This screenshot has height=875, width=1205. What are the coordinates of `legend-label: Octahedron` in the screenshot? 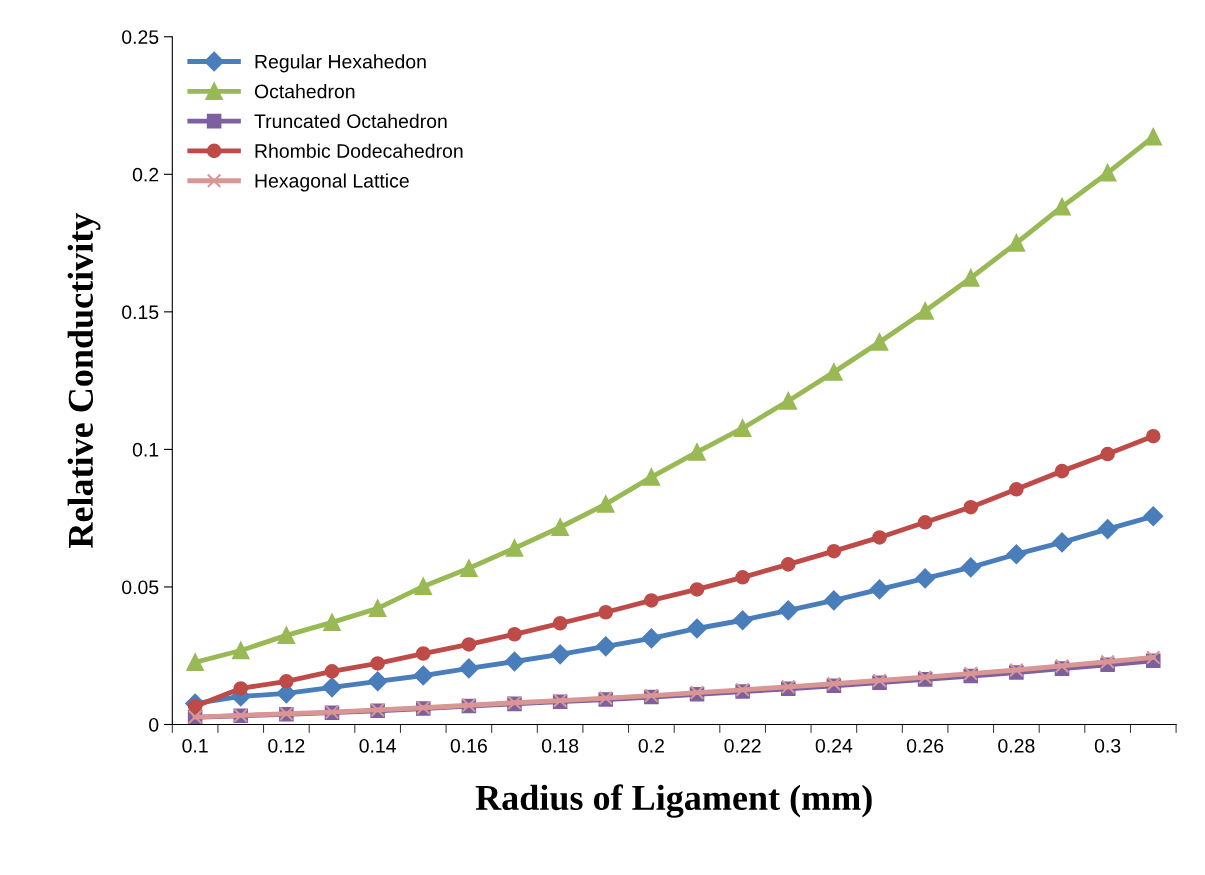 It's located at (304, 91).